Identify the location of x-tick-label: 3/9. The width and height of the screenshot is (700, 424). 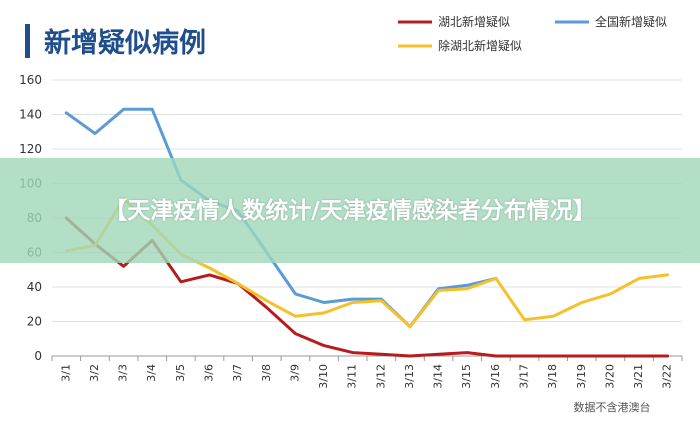
(294, 373).